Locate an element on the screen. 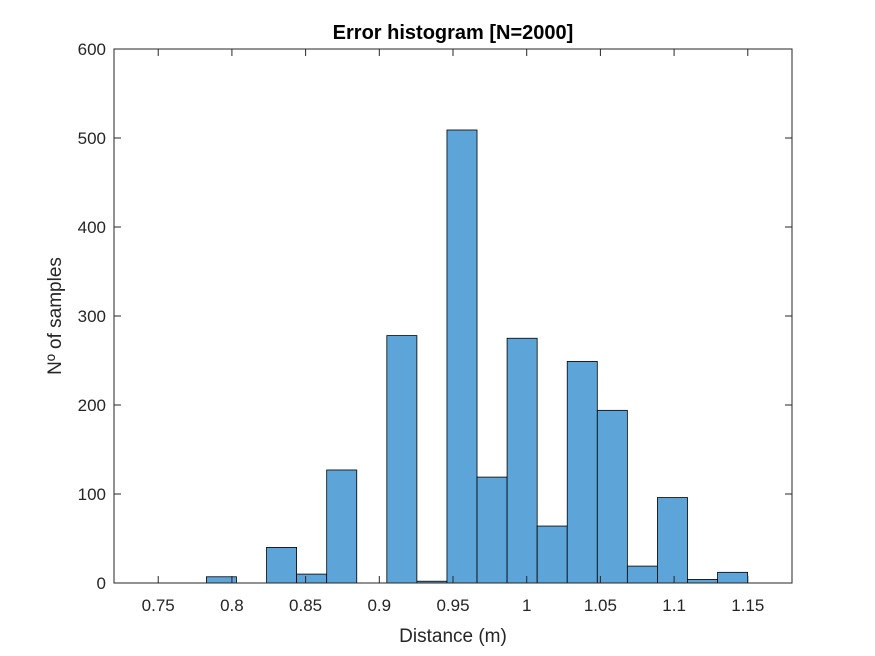 This screenshot has width=875, height=656. x-tick-label-7: 1.1 is located at coordinates (674, 605).